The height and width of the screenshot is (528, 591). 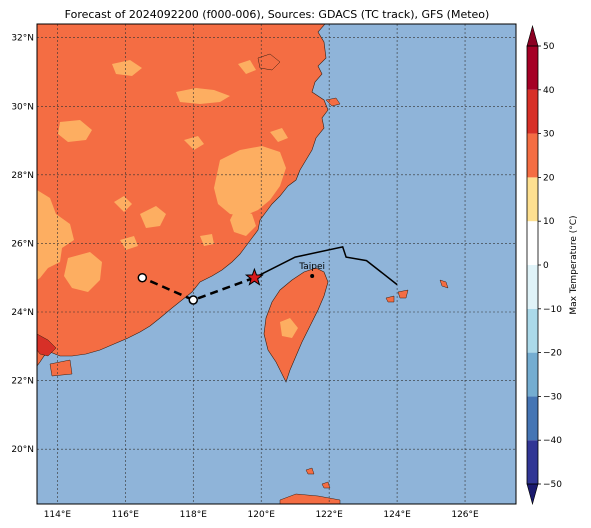 I want to click on past-track-line, so click(x=326, y=266).